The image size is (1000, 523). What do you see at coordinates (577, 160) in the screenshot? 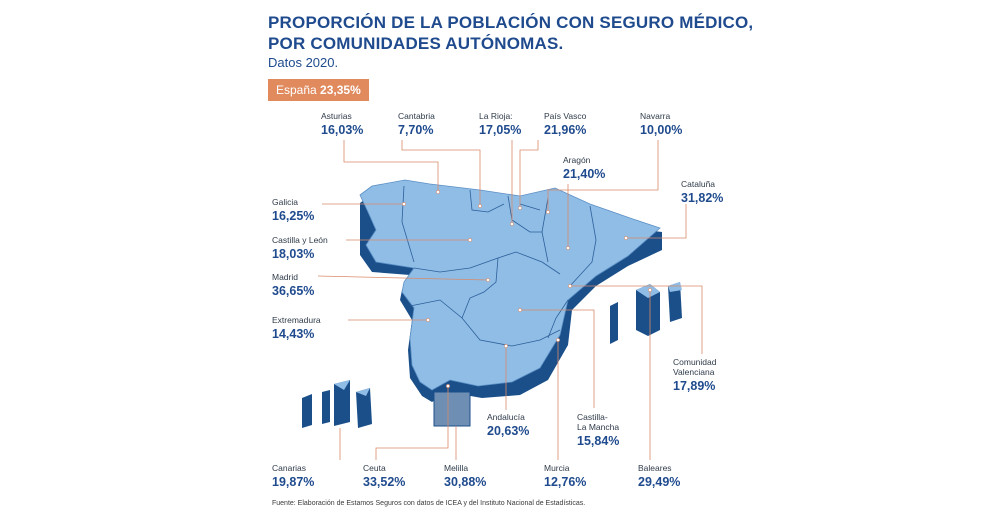
I see `region-name: Aragón` at bounding box center [577, 160].